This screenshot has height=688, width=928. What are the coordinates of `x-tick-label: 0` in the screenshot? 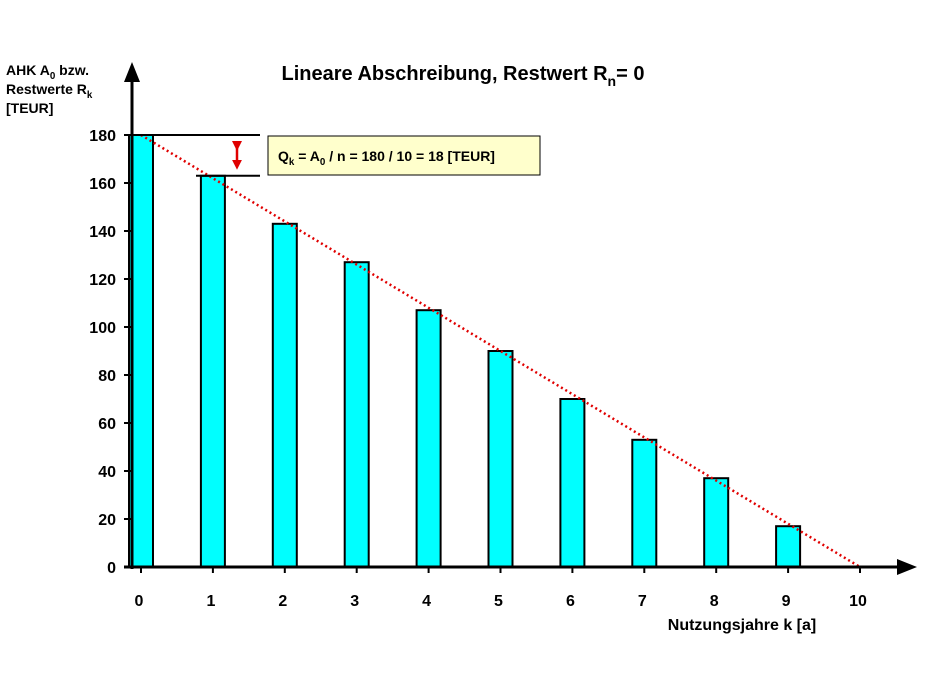 It's located at (139, 601).